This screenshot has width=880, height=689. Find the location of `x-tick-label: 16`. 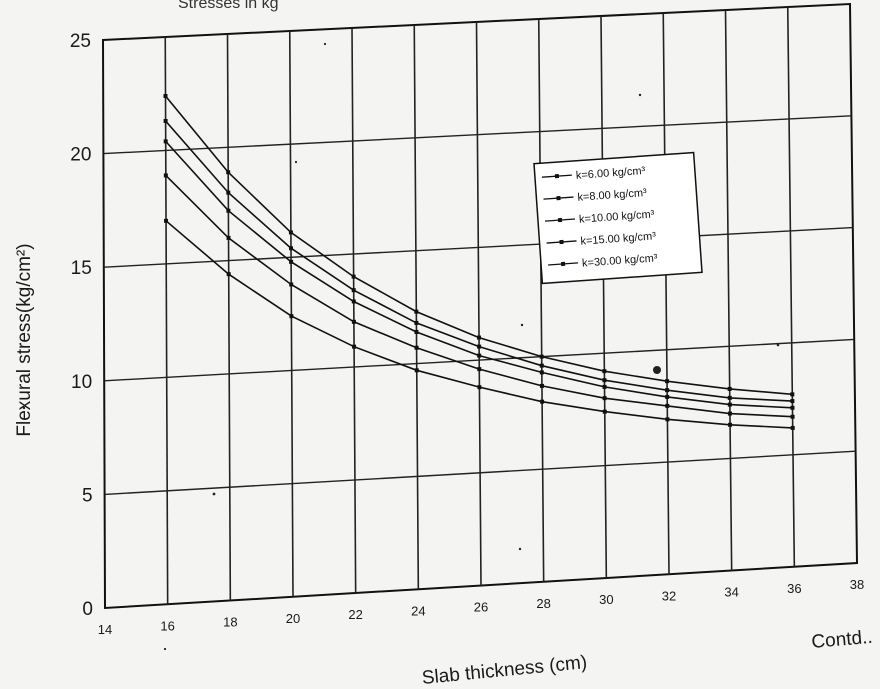

x-tick-label: 16 is located at coordinates (167, 625).